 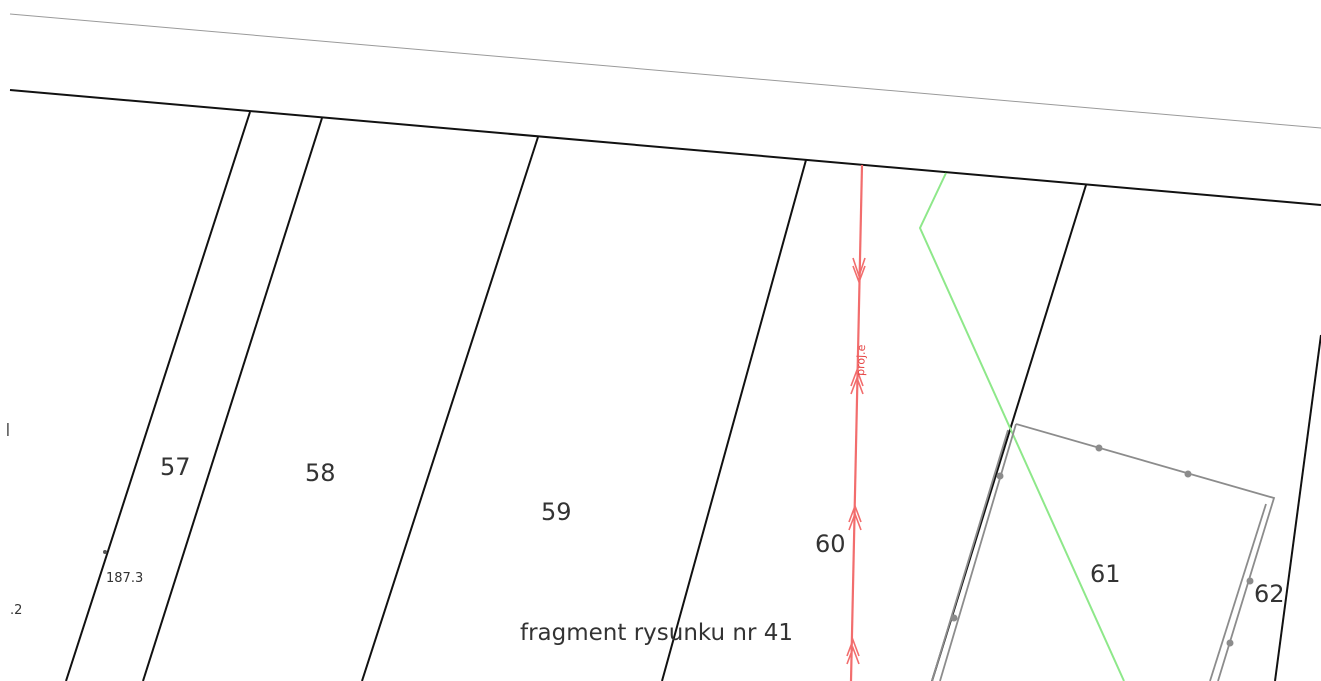 What do you see at coordinates (830, 544) in the screenshot?
I see `parcel-label-60: 60` at bounding box center [830, 544].